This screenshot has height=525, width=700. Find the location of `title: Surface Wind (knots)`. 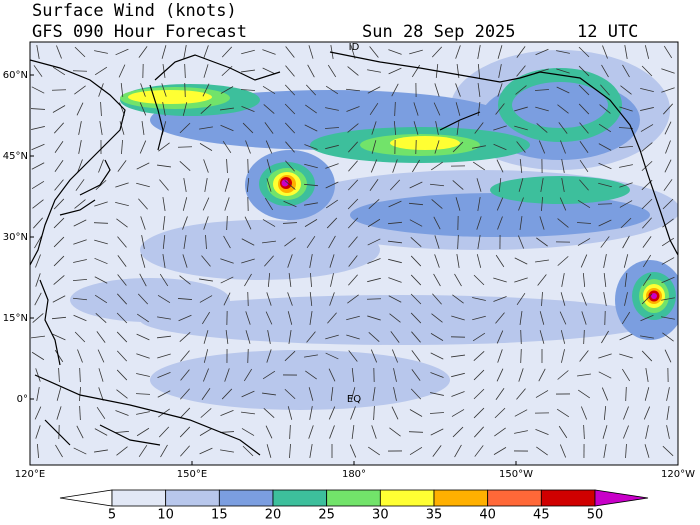

title: Surface Wind (knots) is located at coordinates (134, 11).